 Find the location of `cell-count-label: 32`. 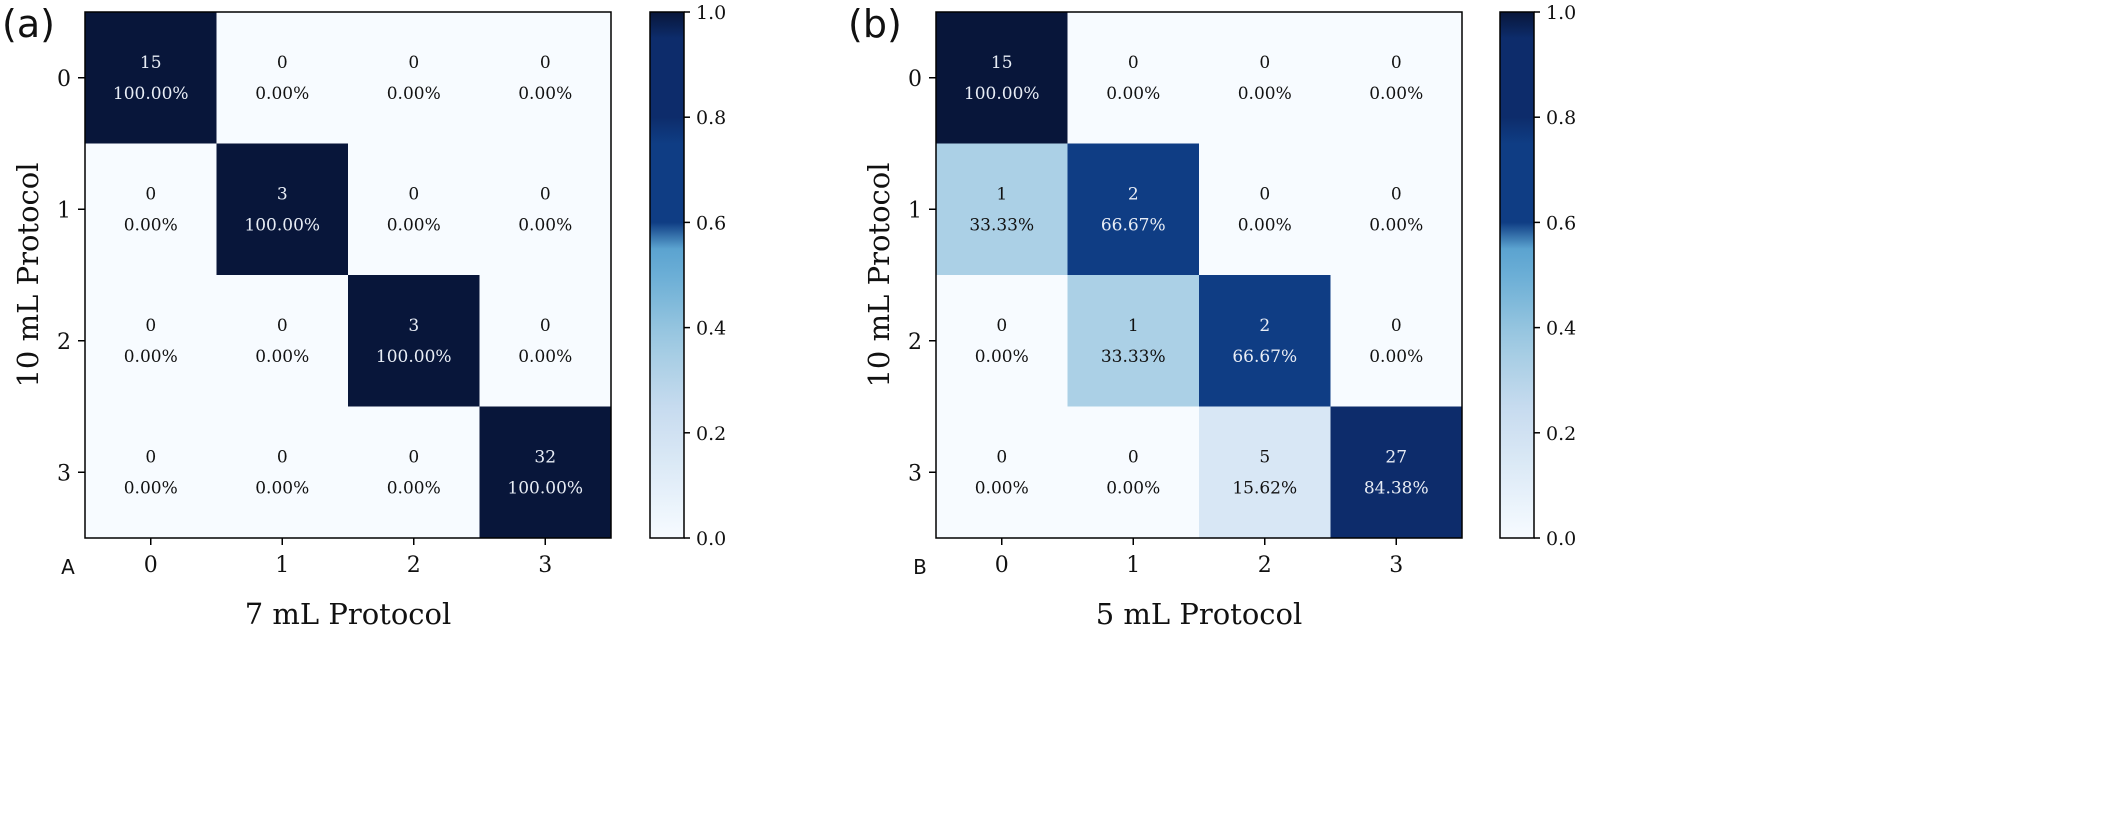

cell-count-label: 32 is located at coordinates (545, 458).